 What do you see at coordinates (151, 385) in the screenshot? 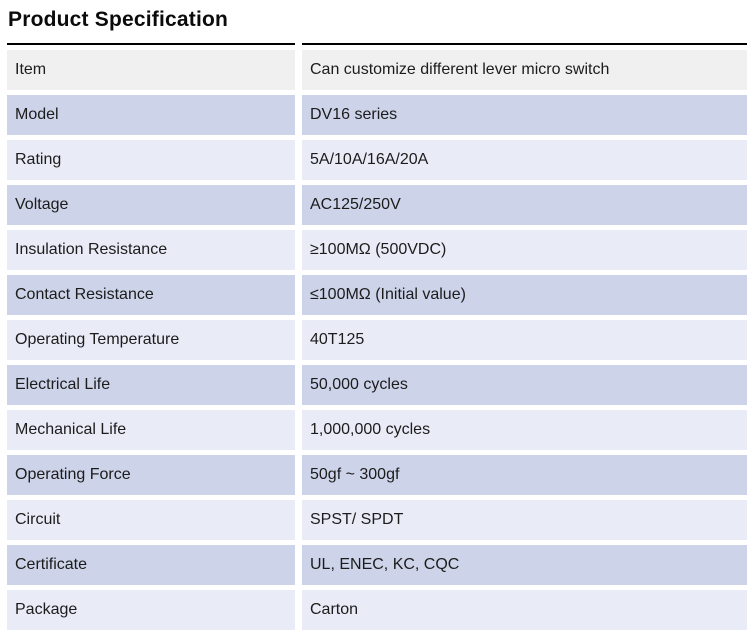
I see `spec-row-label: Electrical Life` at bounding box center [151, 385].